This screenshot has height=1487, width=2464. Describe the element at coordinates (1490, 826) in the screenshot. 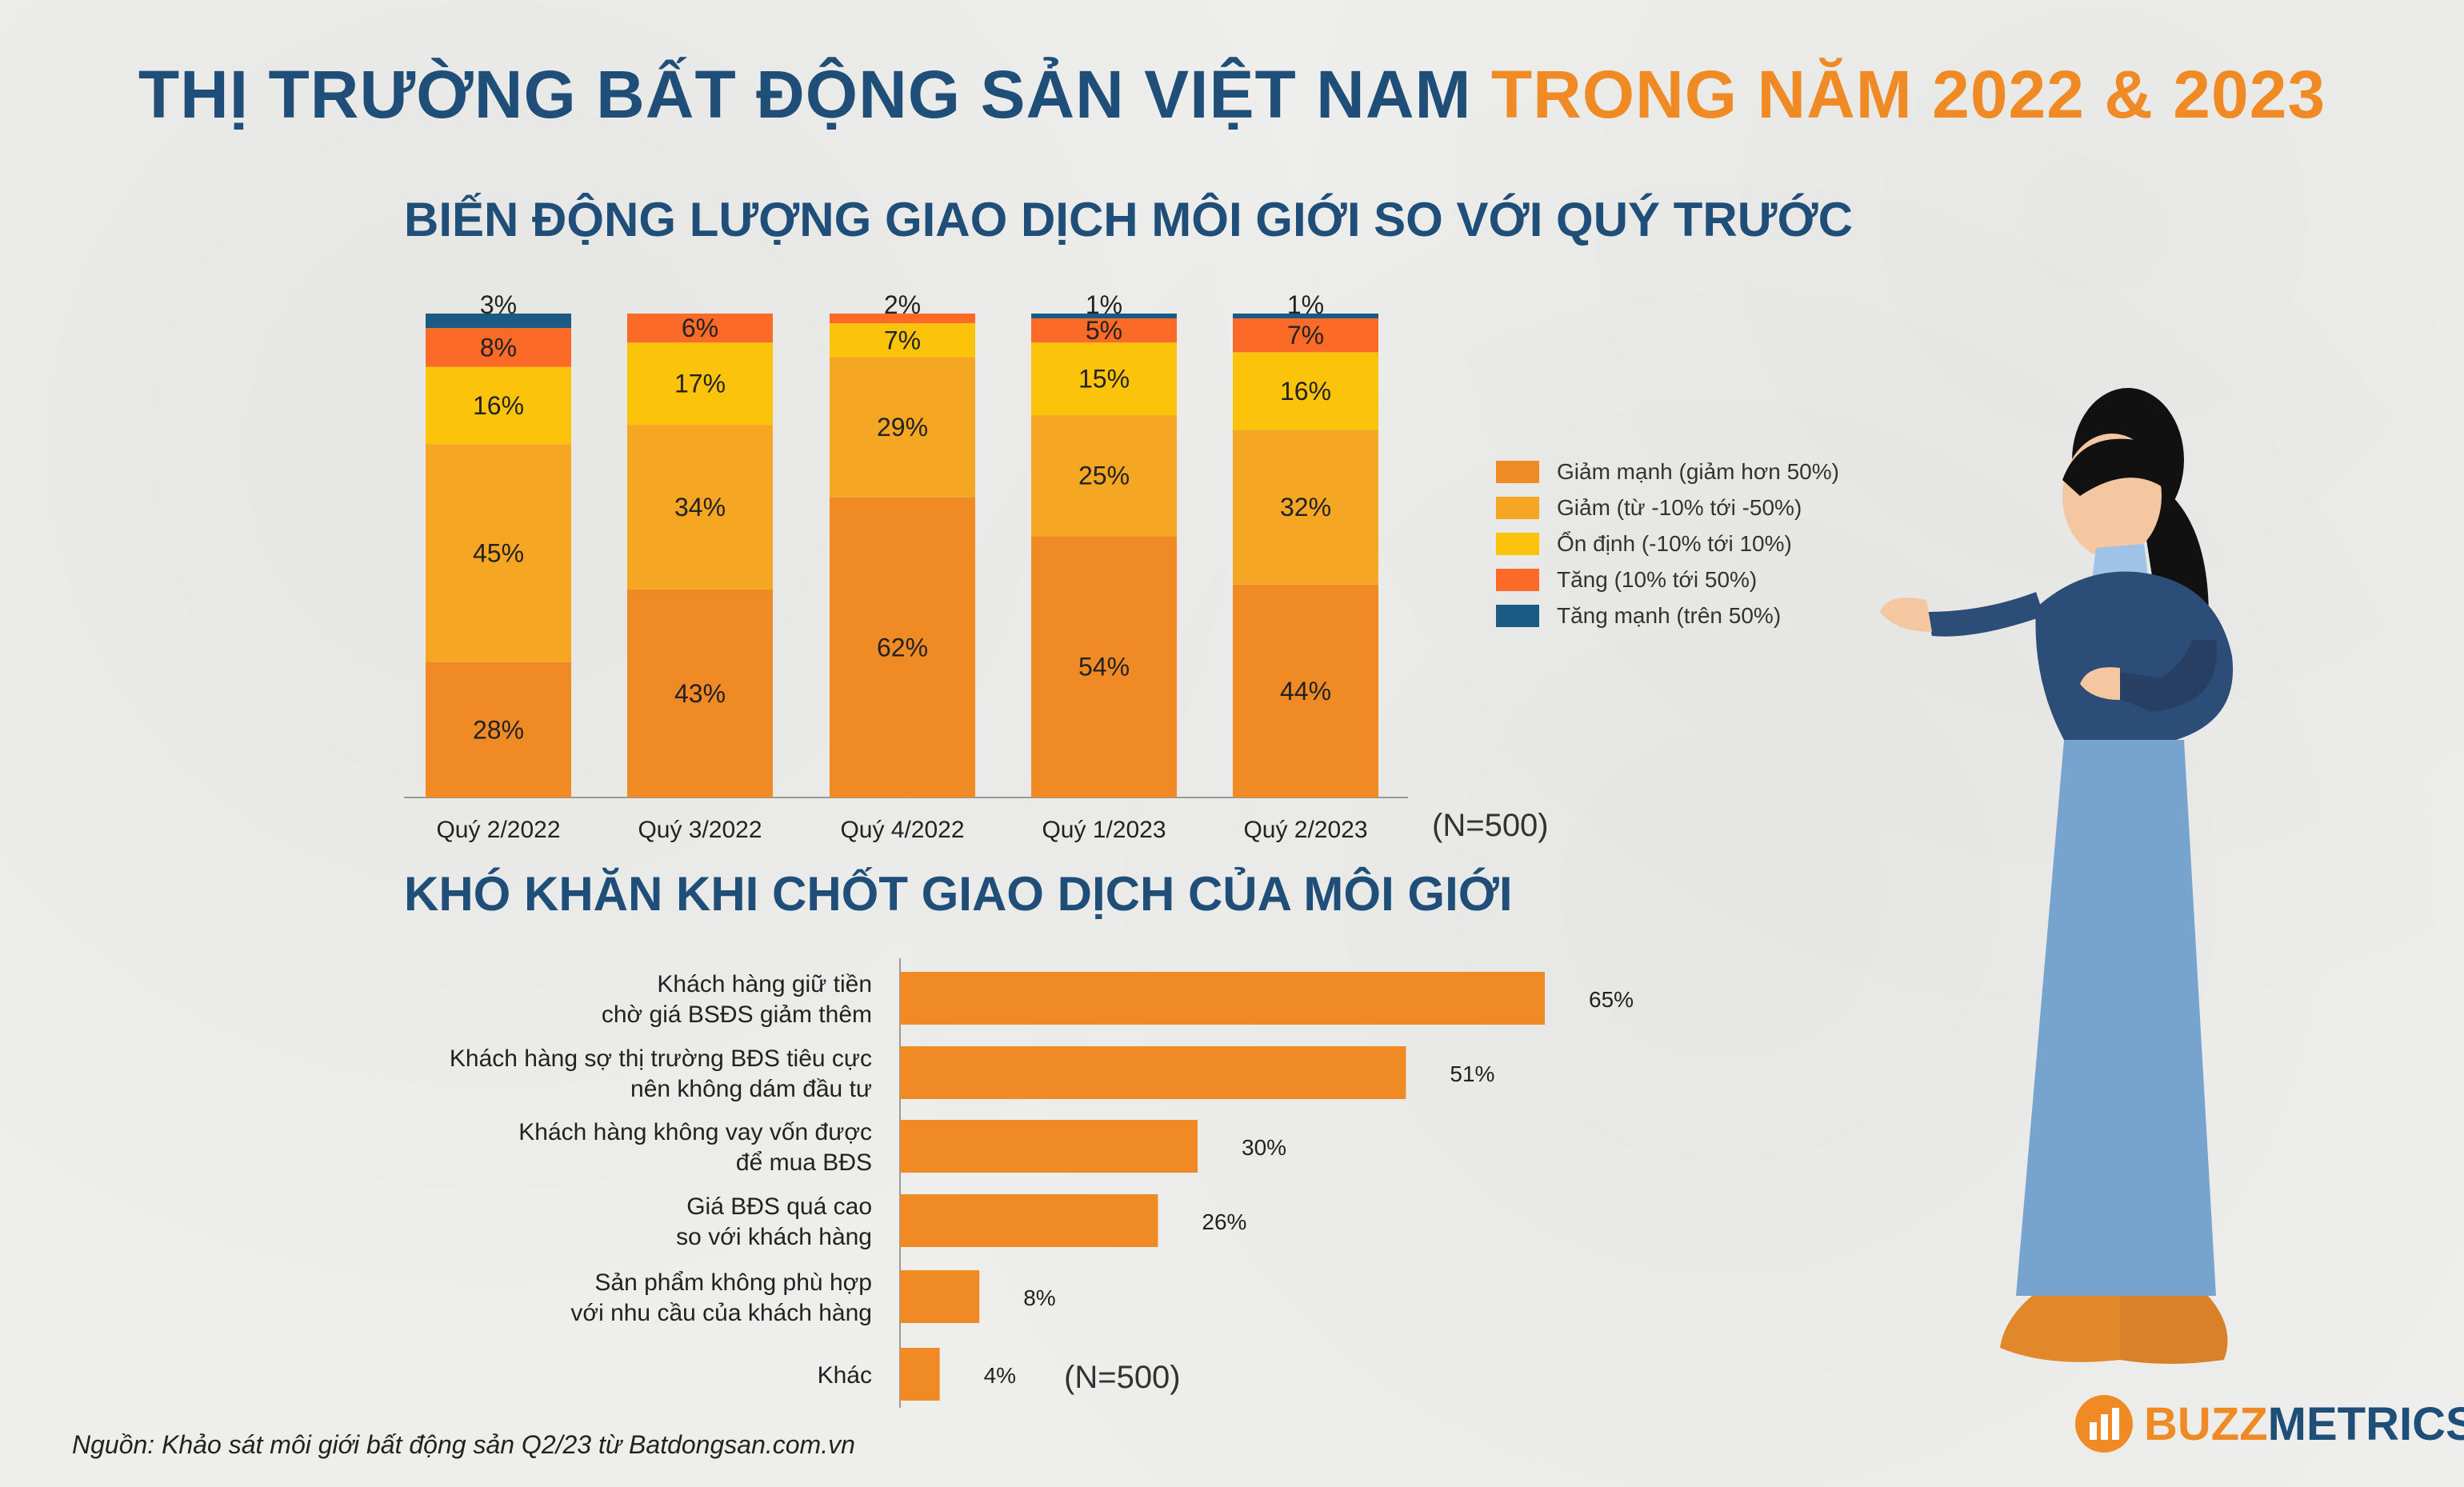

I see `stacked-chart-sample-note: (N=500)` at that location.